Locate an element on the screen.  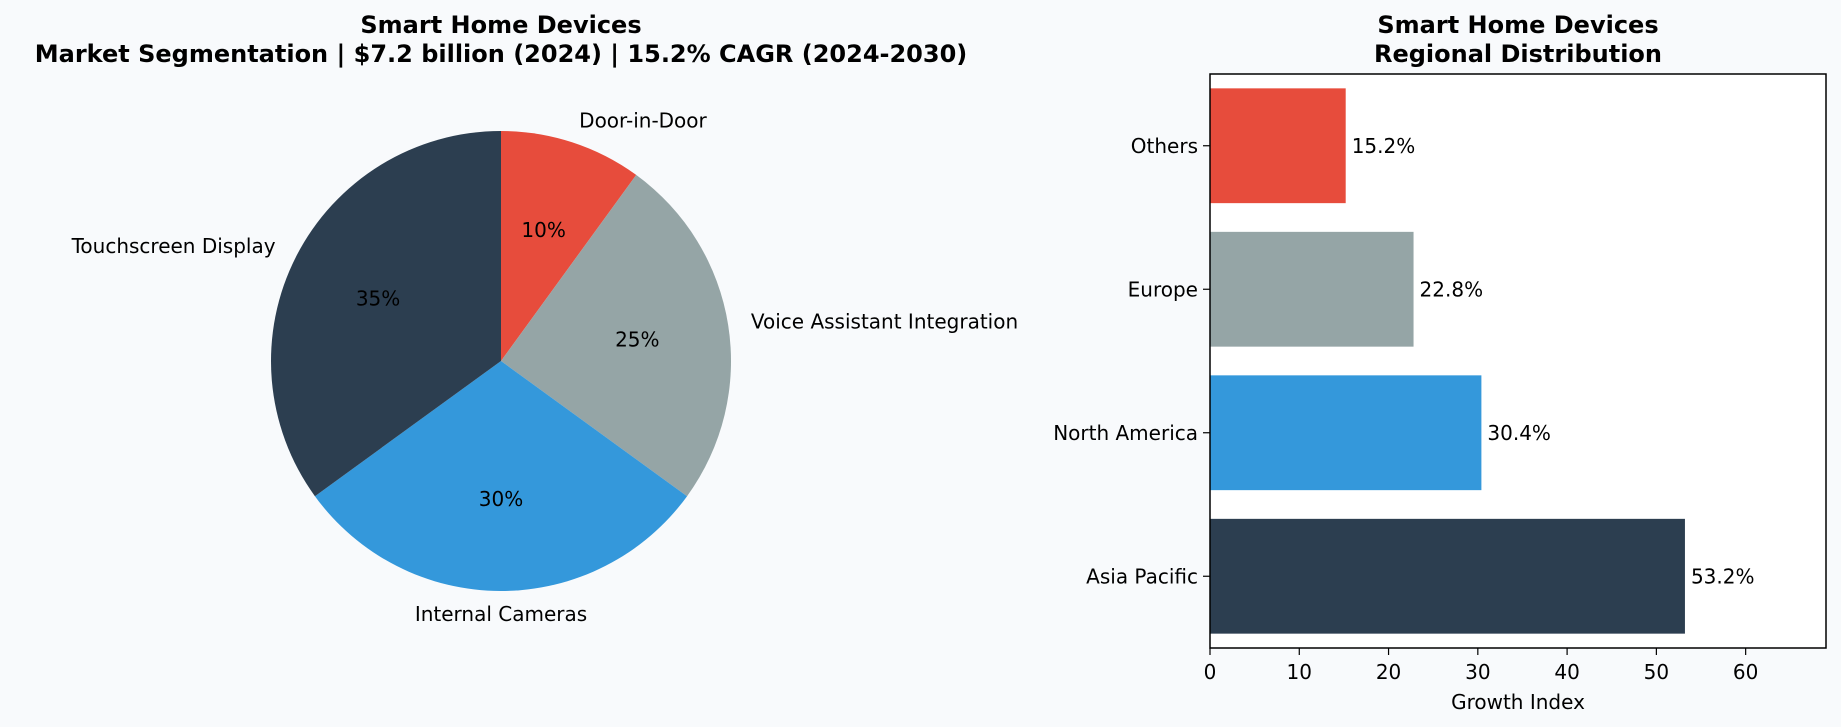
x-tick-label-50: 50 is located at coordinates (1656, 672).